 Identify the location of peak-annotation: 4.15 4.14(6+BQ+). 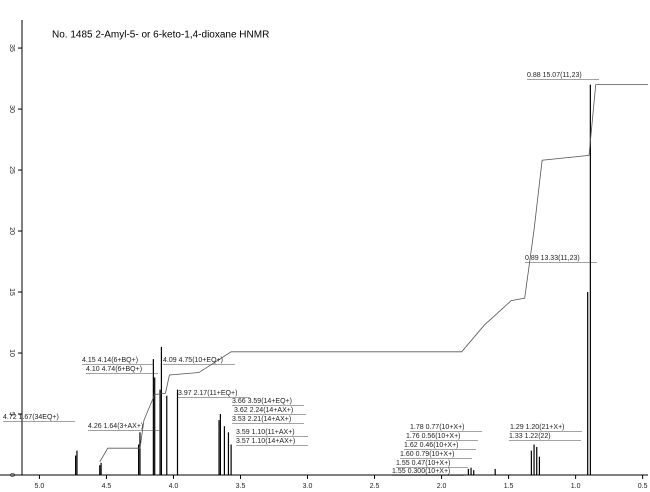
(110, 360).